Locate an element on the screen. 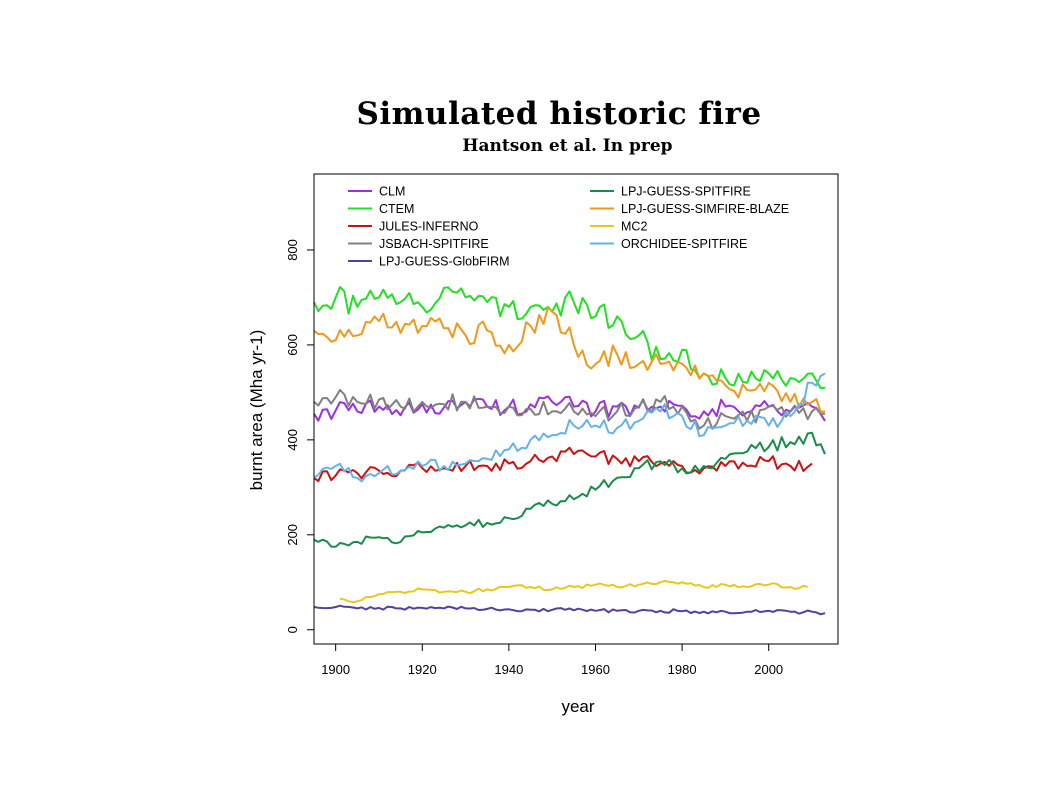  chart-subtitle: Hantson et al. In prep is located at coordinates (567, 146).